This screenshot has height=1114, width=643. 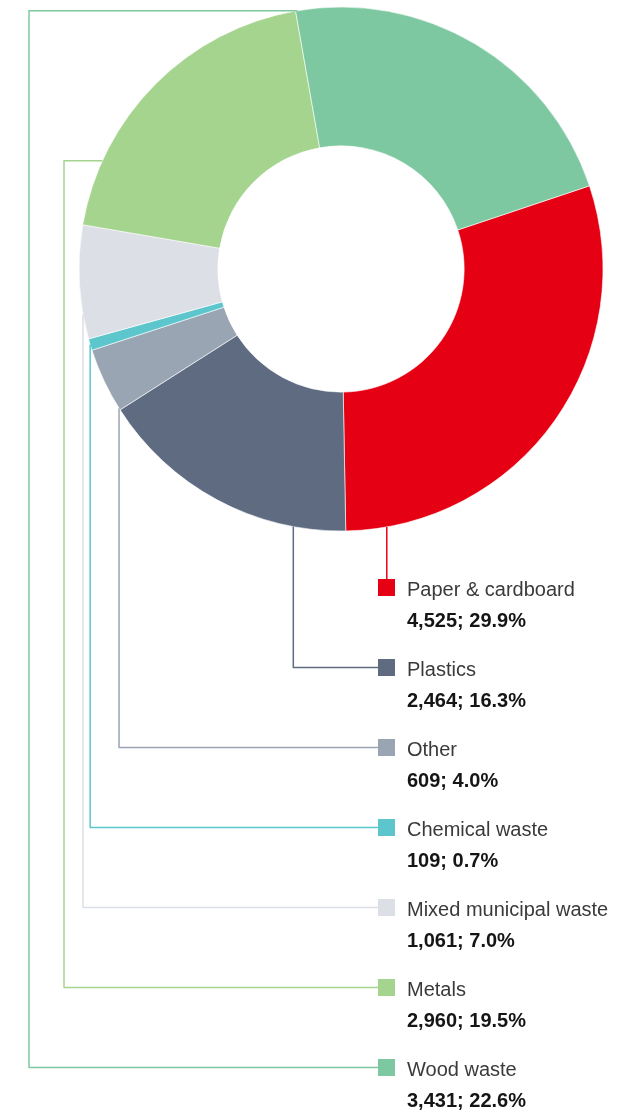 What do you see at coordinates (508, 909) in the screenshot?
I see `legend-label: Mixed municipal waste` at bounding box center [508, 909].